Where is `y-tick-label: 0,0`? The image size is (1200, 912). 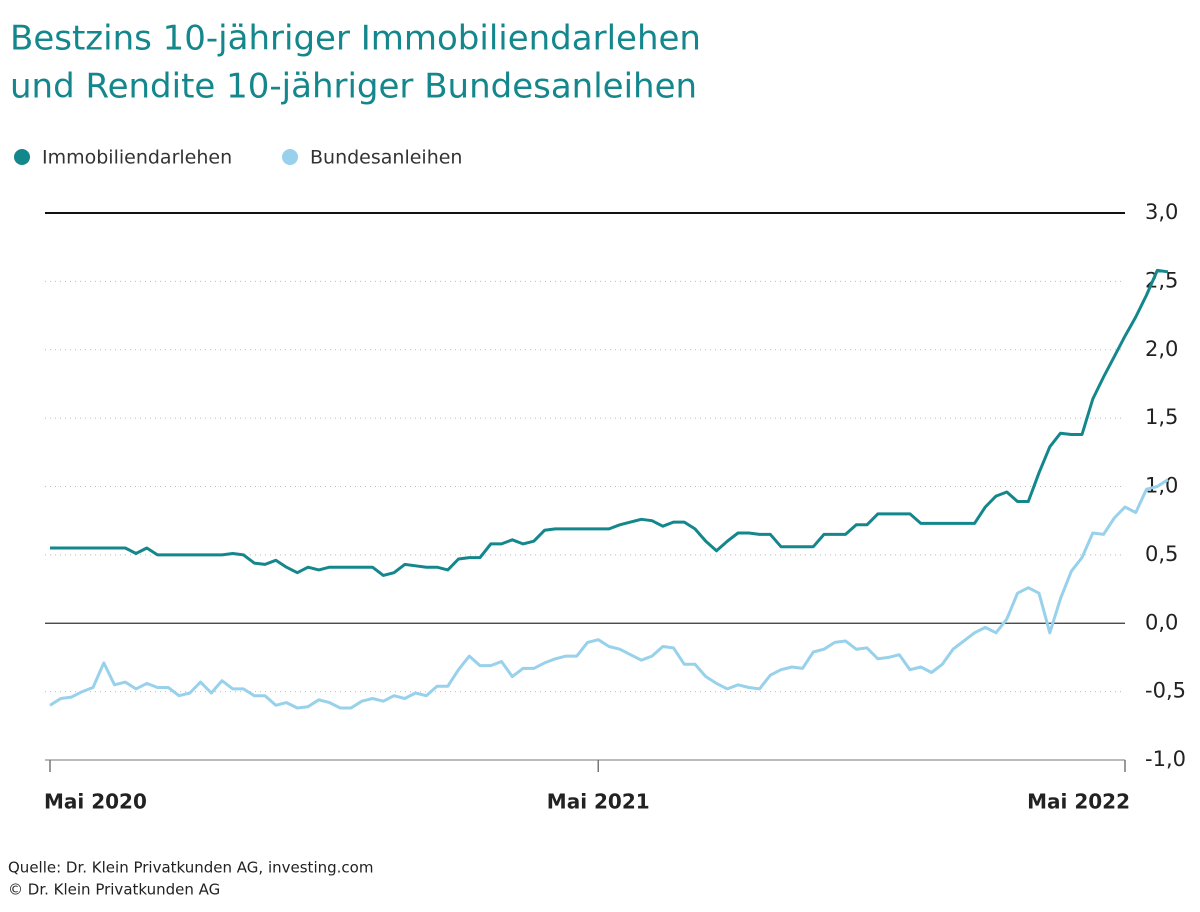
y-tick-label: 0,0 is located at coordinates (1161, 622).